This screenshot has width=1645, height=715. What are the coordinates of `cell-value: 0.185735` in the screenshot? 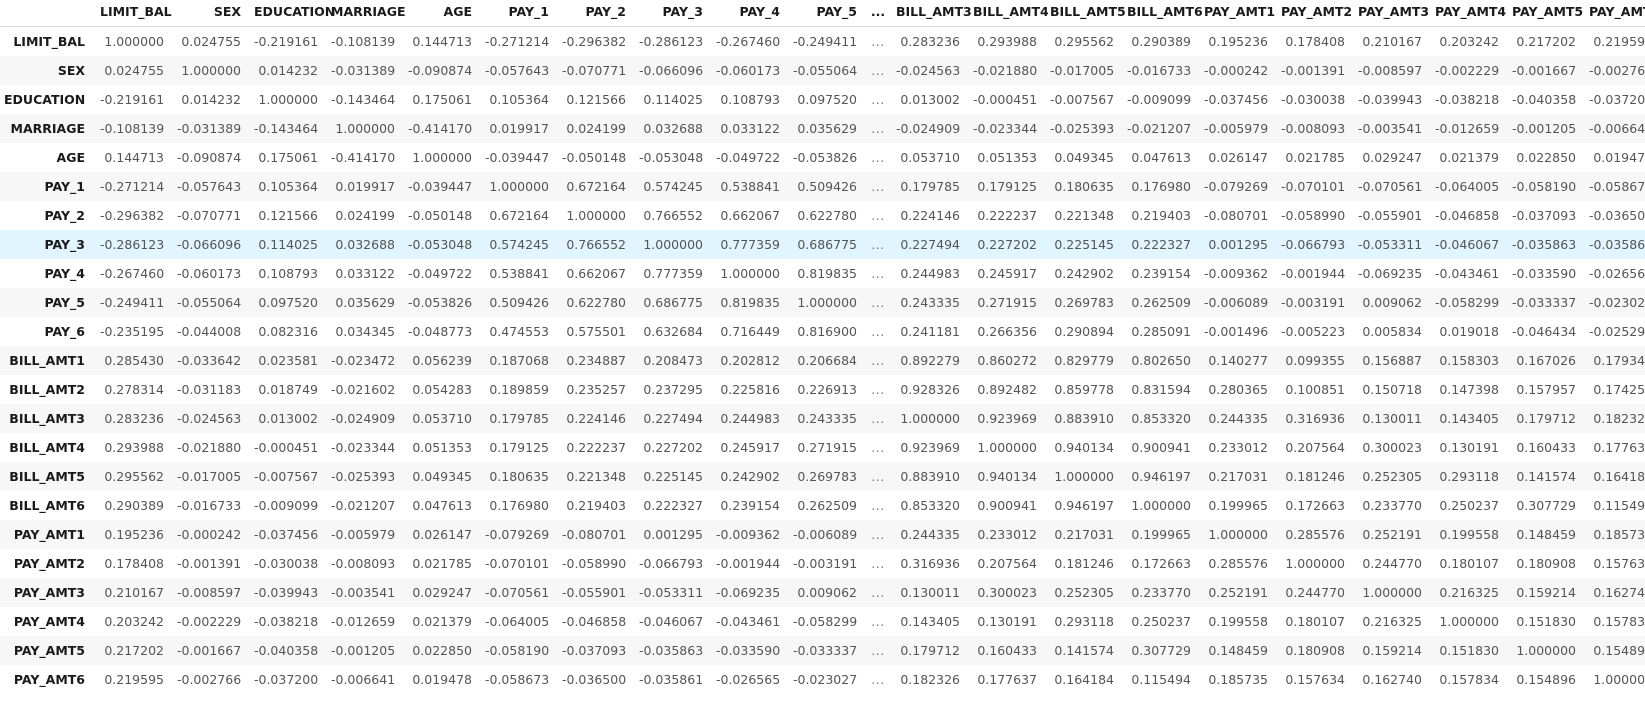 It's located at (1238, 679).